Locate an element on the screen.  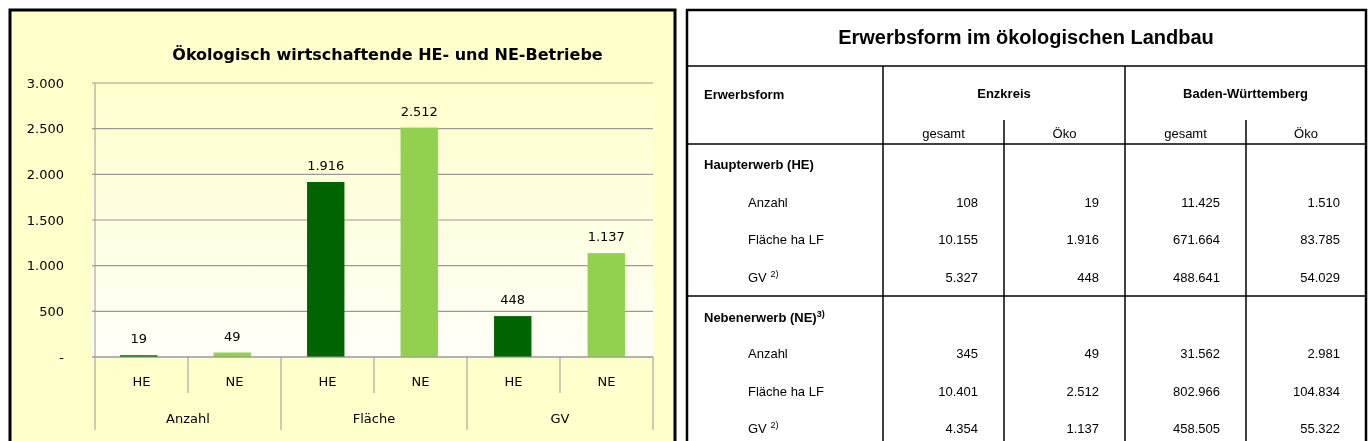
data-label: 448 is located at coordinates (513, 300).